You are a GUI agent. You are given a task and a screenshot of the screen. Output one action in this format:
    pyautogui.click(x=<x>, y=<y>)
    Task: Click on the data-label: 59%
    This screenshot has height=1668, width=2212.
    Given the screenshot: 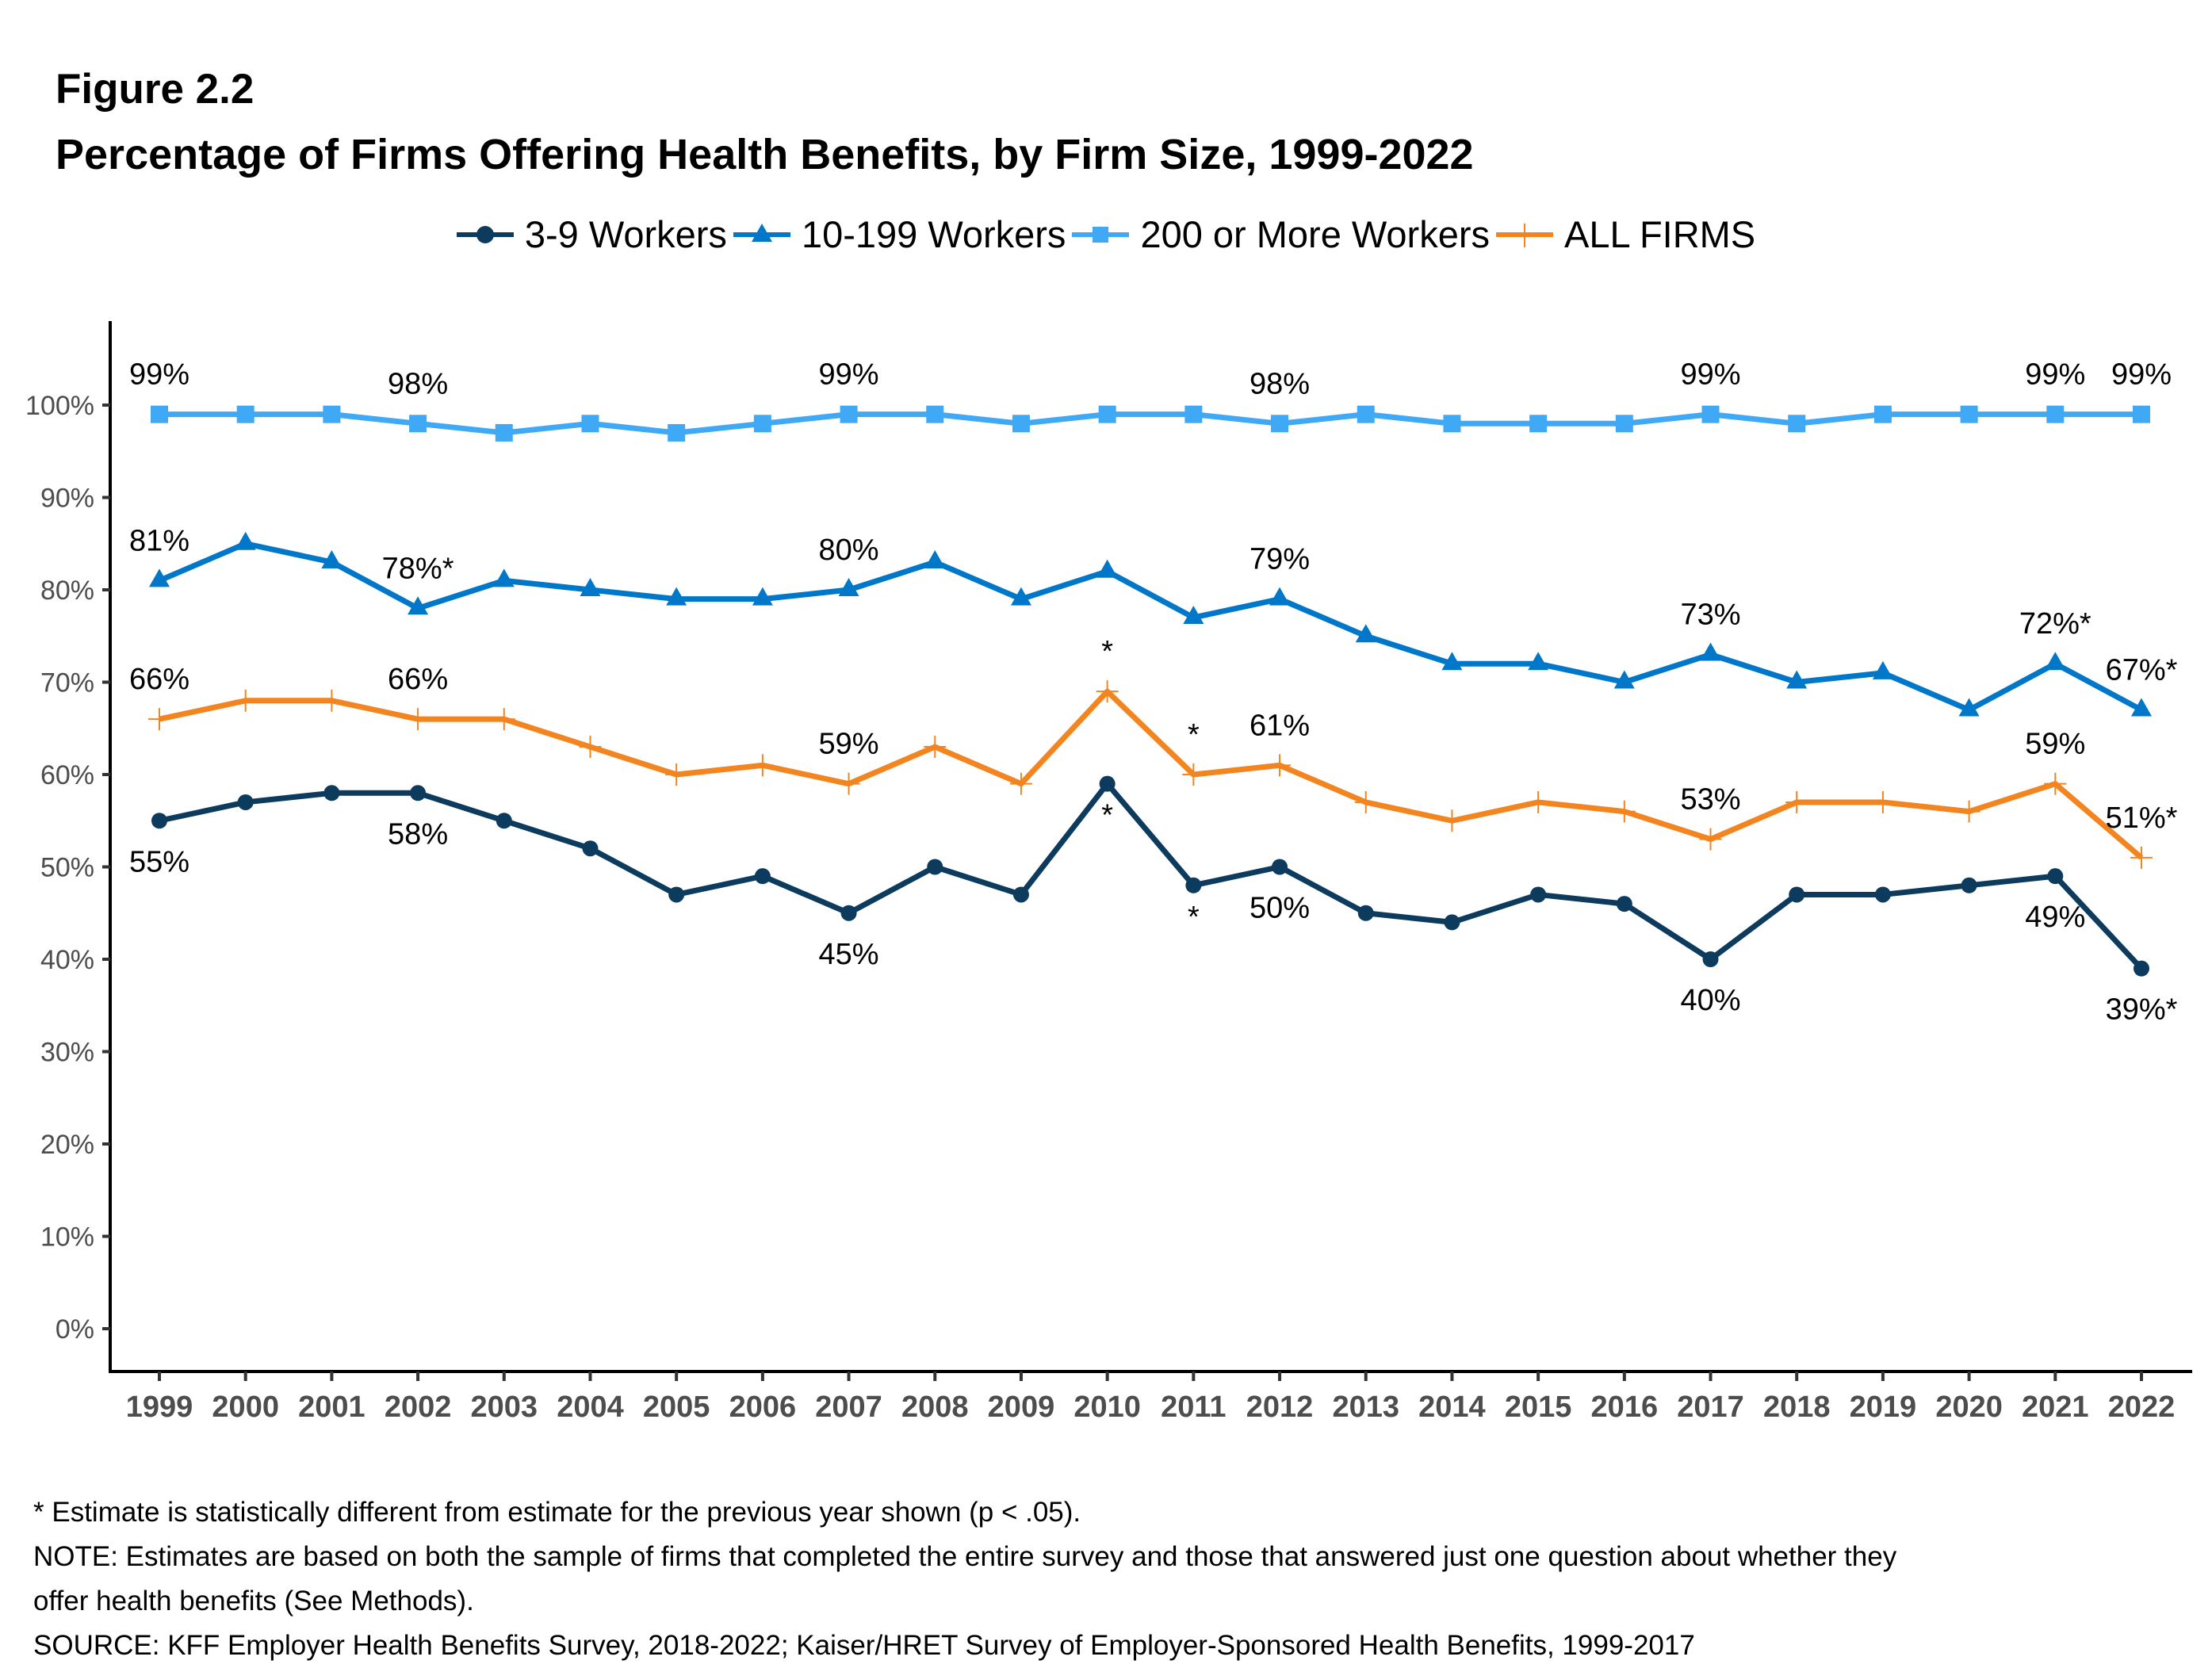 What is the action you would take?
    pyautogui.click(x=2055, y=744)
    